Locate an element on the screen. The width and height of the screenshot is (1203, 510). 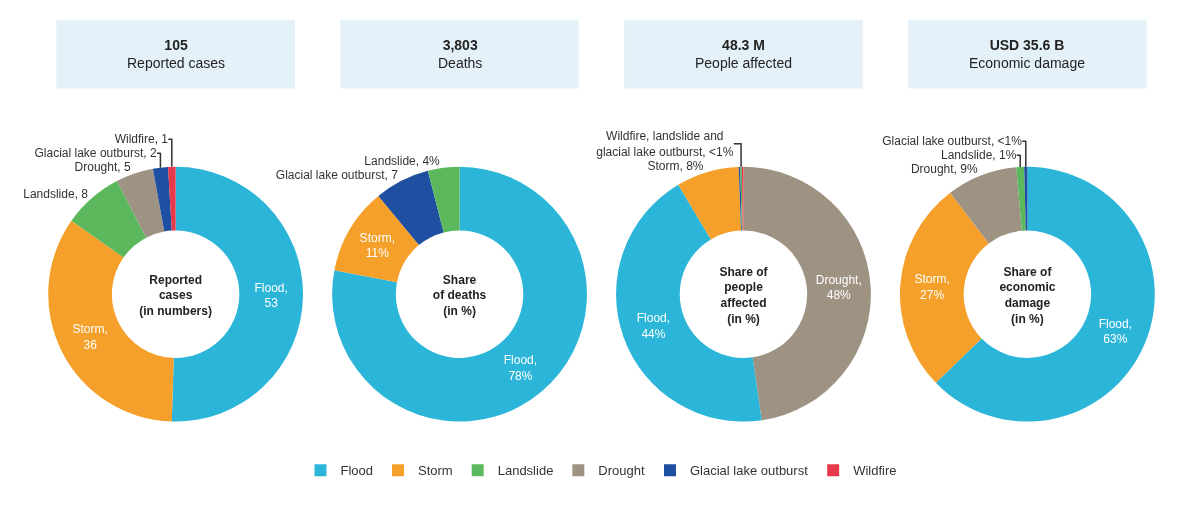
data-label: Storm, 36 is located at coordinates (90, 337).